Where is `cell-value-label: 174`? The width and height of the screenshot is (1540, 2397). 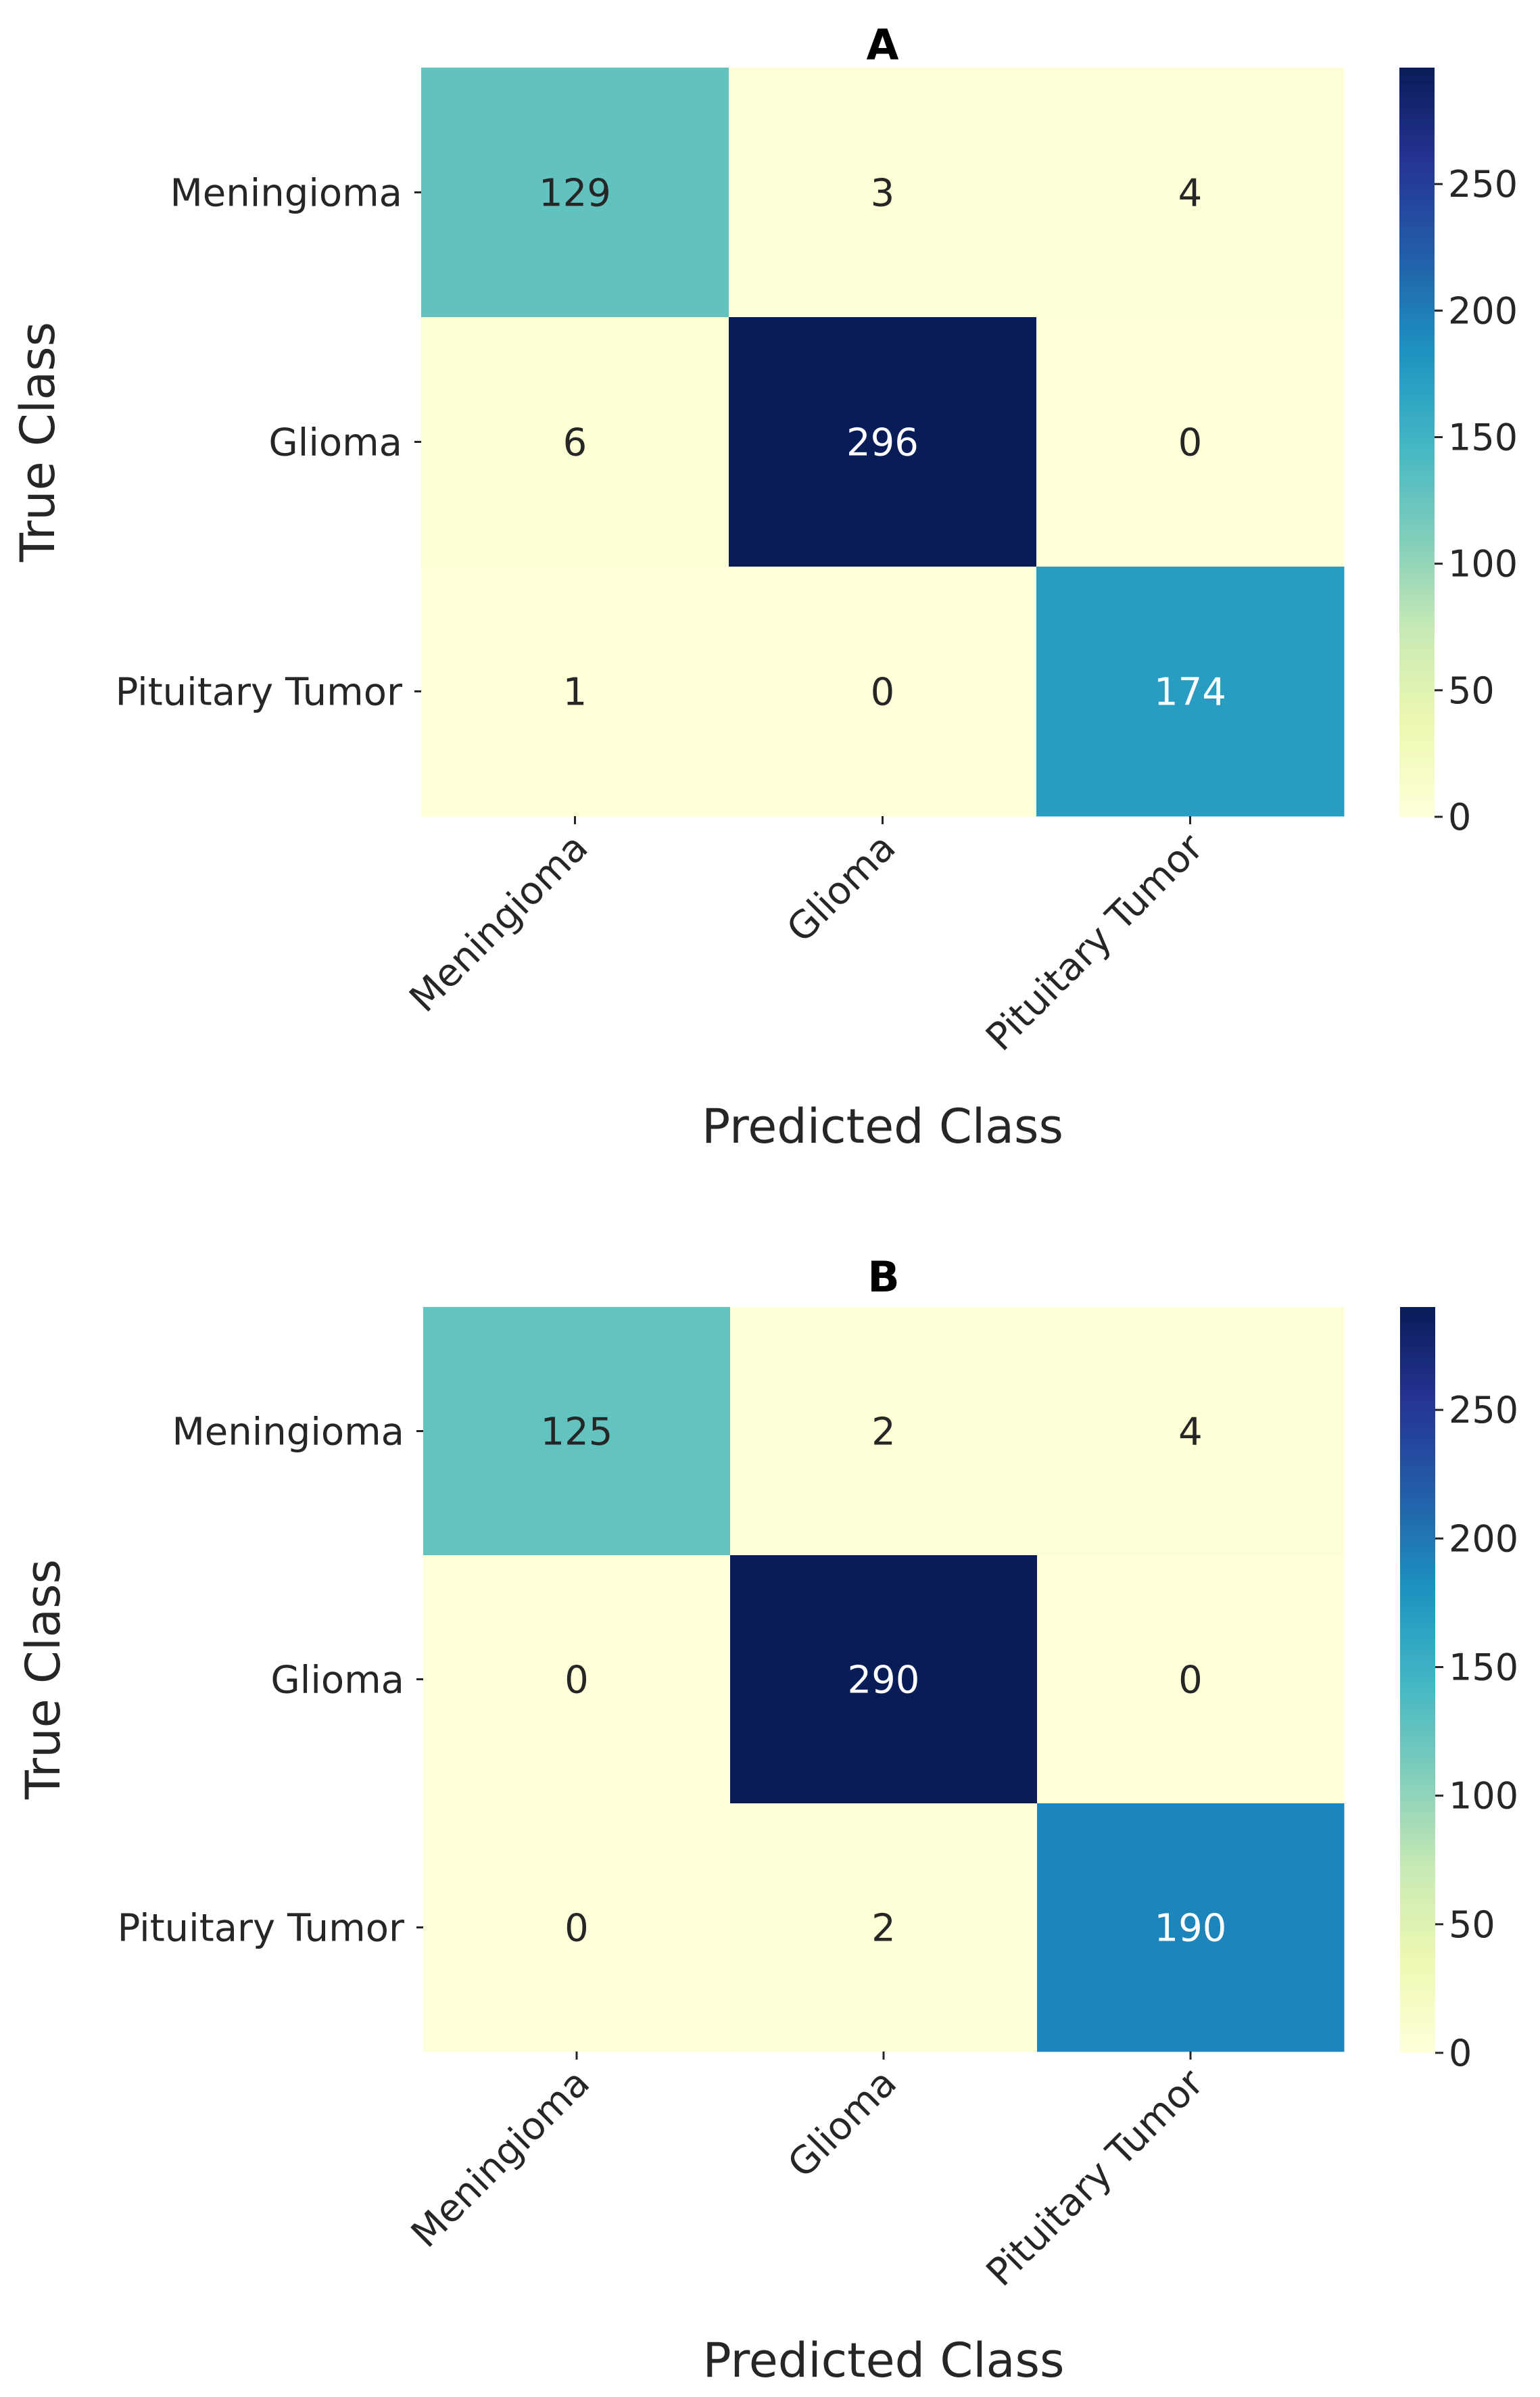
cell-value-label: 174 is located at coordinates (1190, 693).